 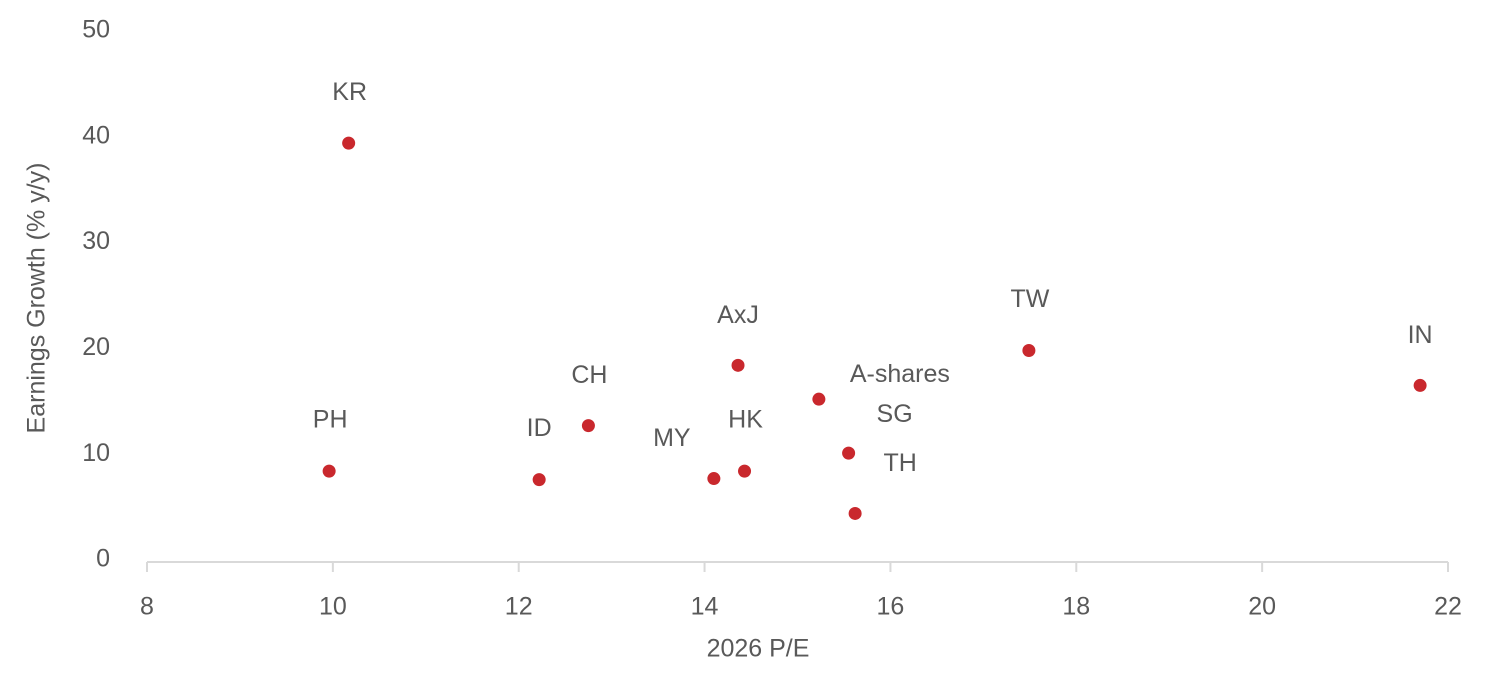 I want to click on x-tick-label: 8, so click(x=147, y=607).